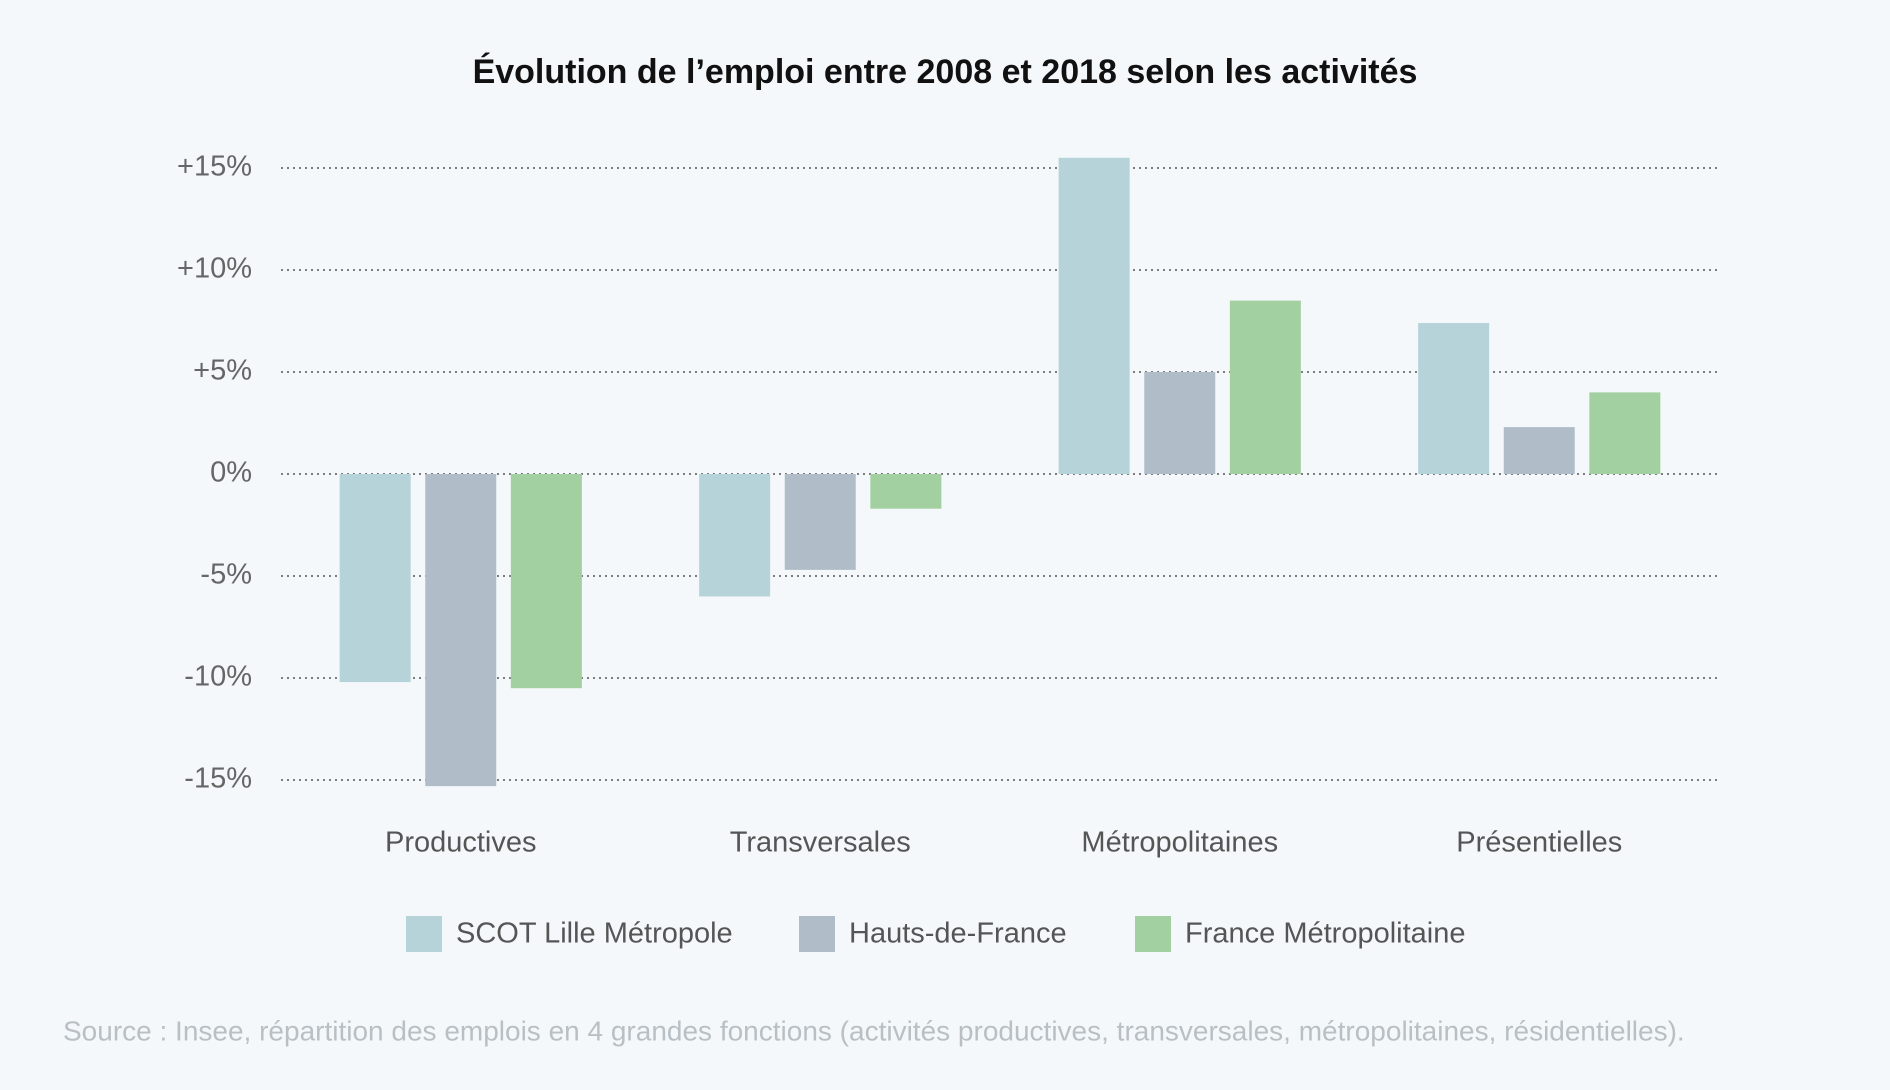  Describe the element at coordinates (218, 677) in the screenshot. I see `y-tick-label: -10%` at that location.